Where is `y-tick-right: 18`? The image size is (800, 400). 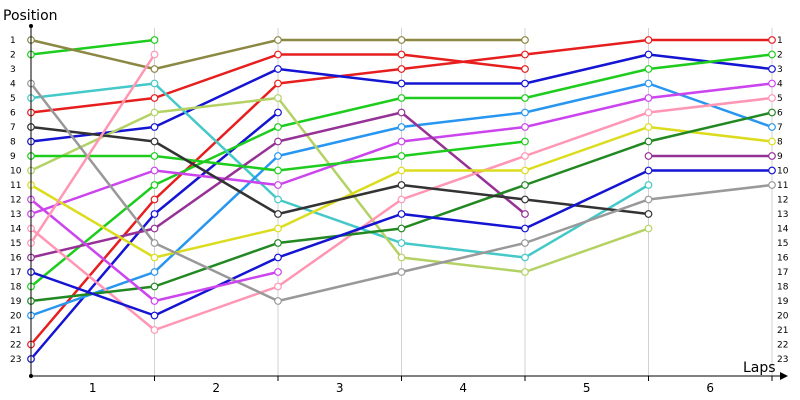 y-tick-right: 18 is located at coordinates (783, 288).